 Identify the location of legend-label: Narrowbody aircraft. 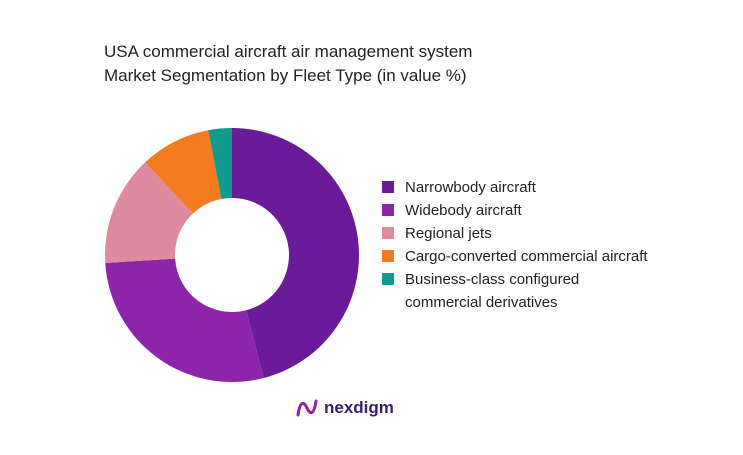
(470, 187).